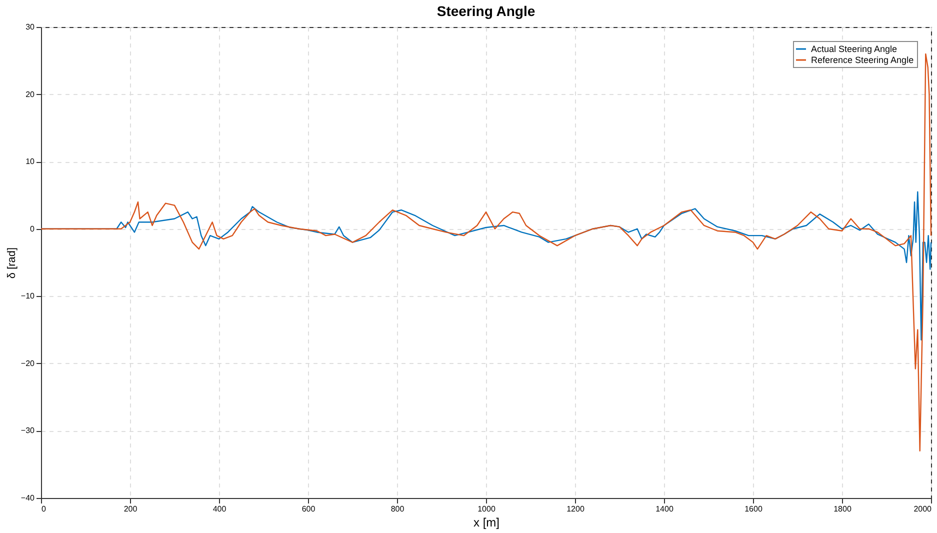 This screenshot has height=533, width=937. What do you see at coordinates (44, 509) in the screenshot?
I see `x-tick-label: 0` at bounding box center [44, 509].